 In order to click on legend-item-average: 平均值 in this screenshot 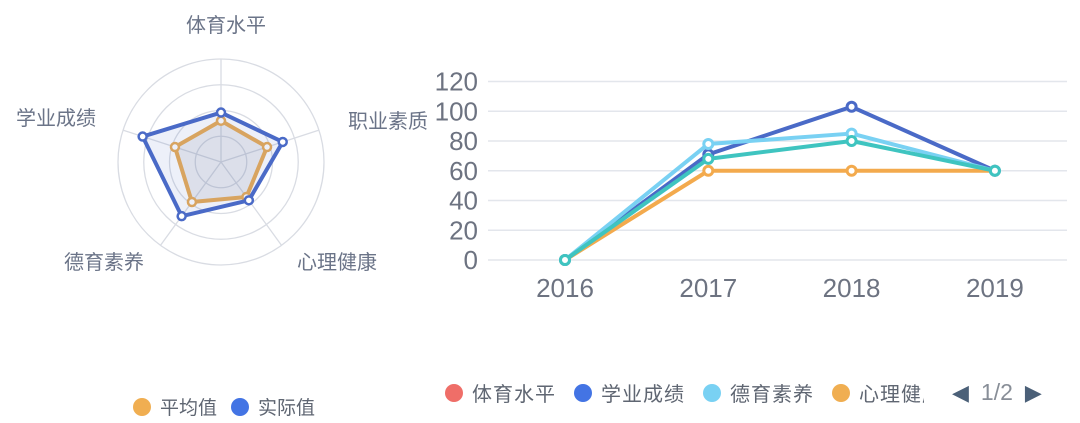, I will do `click(175, 406)`.